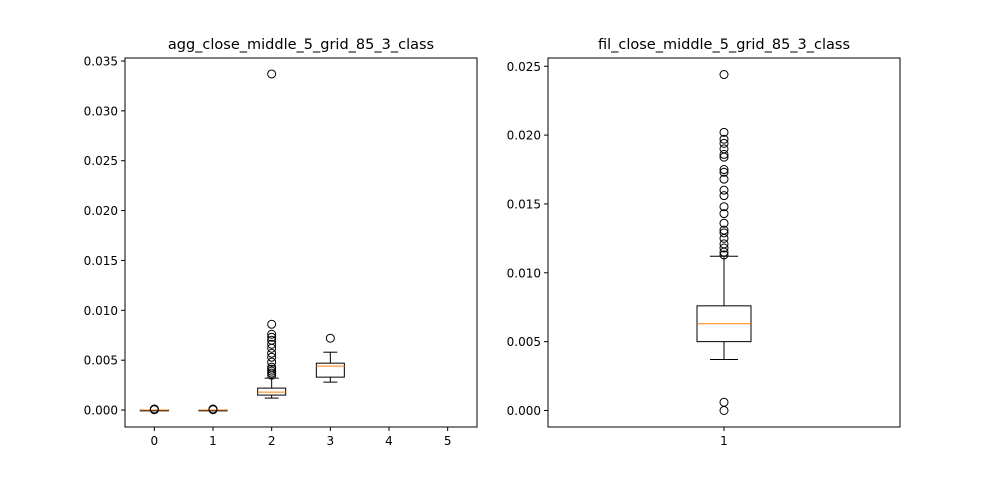 The width and height of the screenshot is (1000, 480). Describe the element at coordinates (389, 441) in the screenshot. I see `x-tick-label: 4` at that location.